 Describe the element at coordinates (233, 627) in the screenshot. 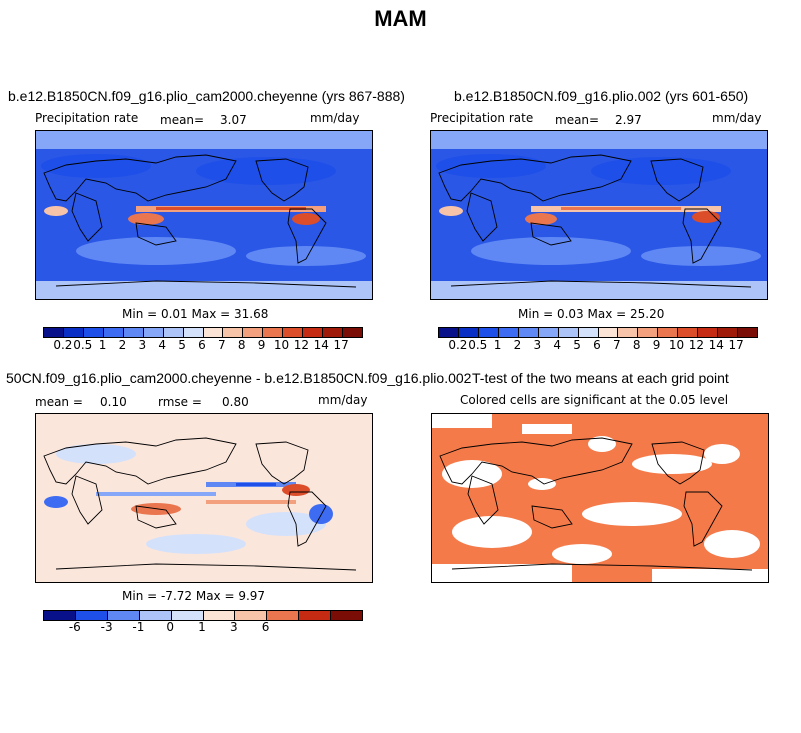

I see `panel3-colorbar-tick-5: 3` at that location.